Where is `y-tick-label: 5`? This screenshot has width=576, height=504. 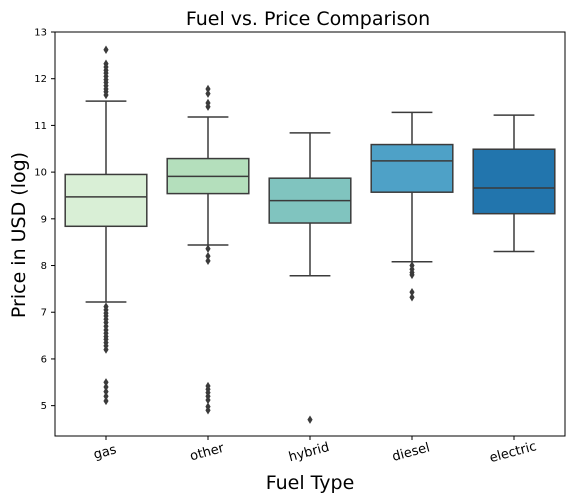
y-tick-label: 5 is located at coordinates (44, 406).